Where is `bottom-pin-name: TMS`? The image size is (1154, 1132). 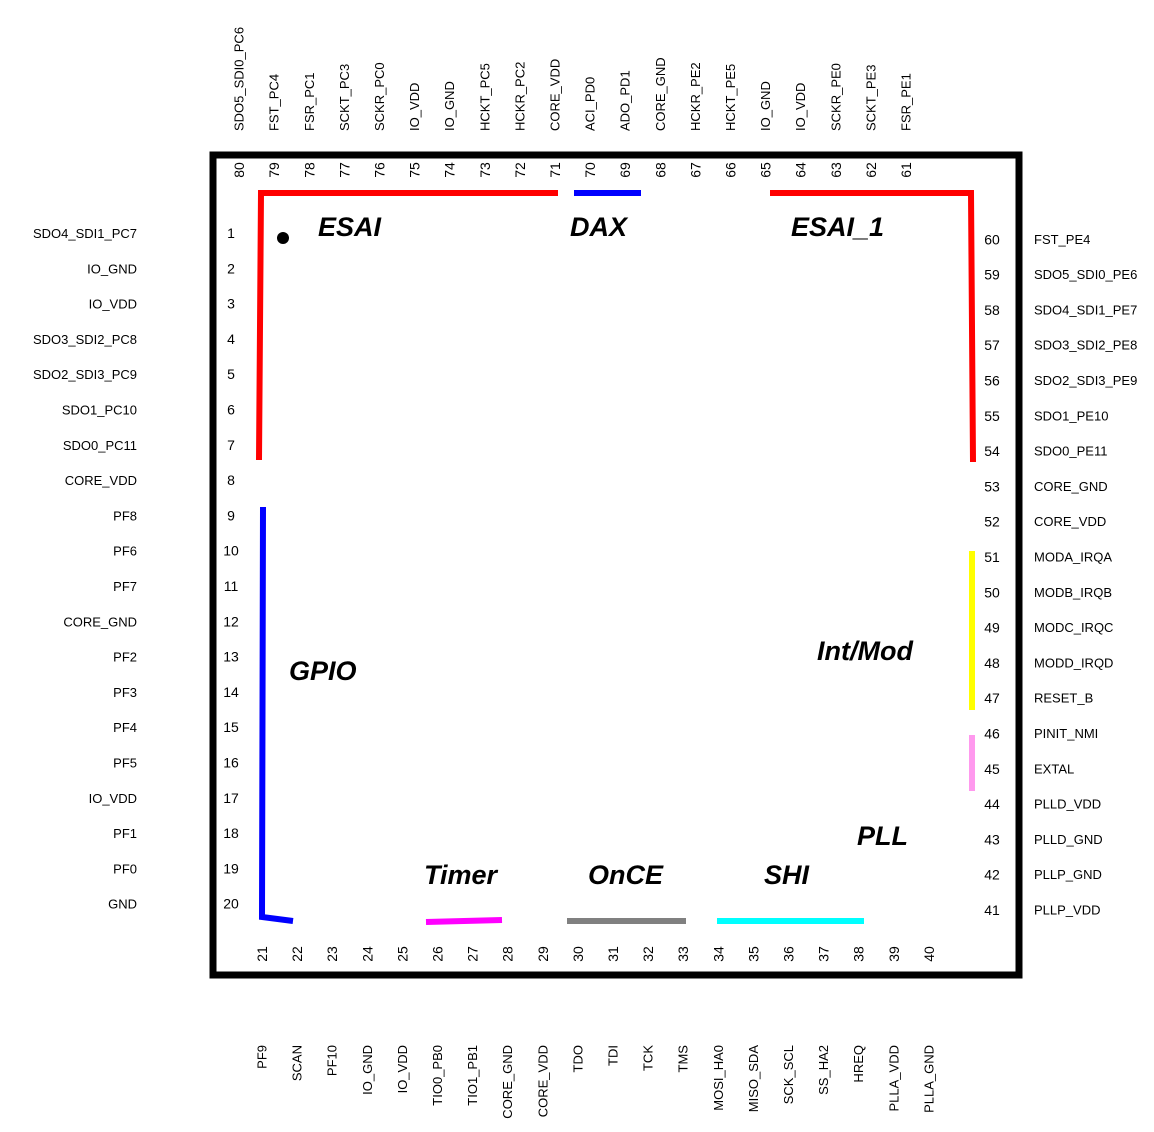 bottom-pin-name: TMS is located at coordinates (683, 1059).